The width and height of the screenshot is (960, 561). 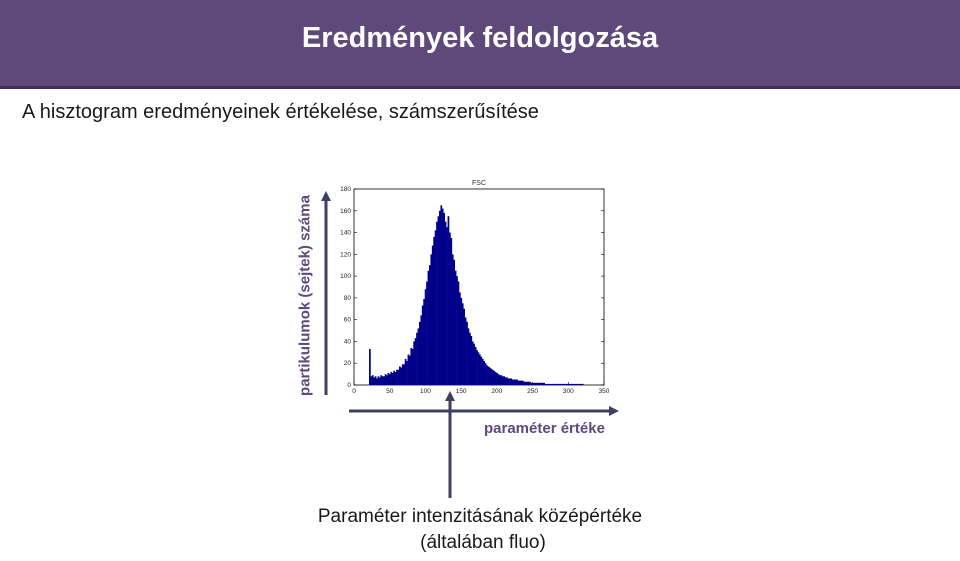 What do you see at coordinates (461, 391) in the screenshot?
I see `x-tick-label: 150` at bounding box center [461, 391].